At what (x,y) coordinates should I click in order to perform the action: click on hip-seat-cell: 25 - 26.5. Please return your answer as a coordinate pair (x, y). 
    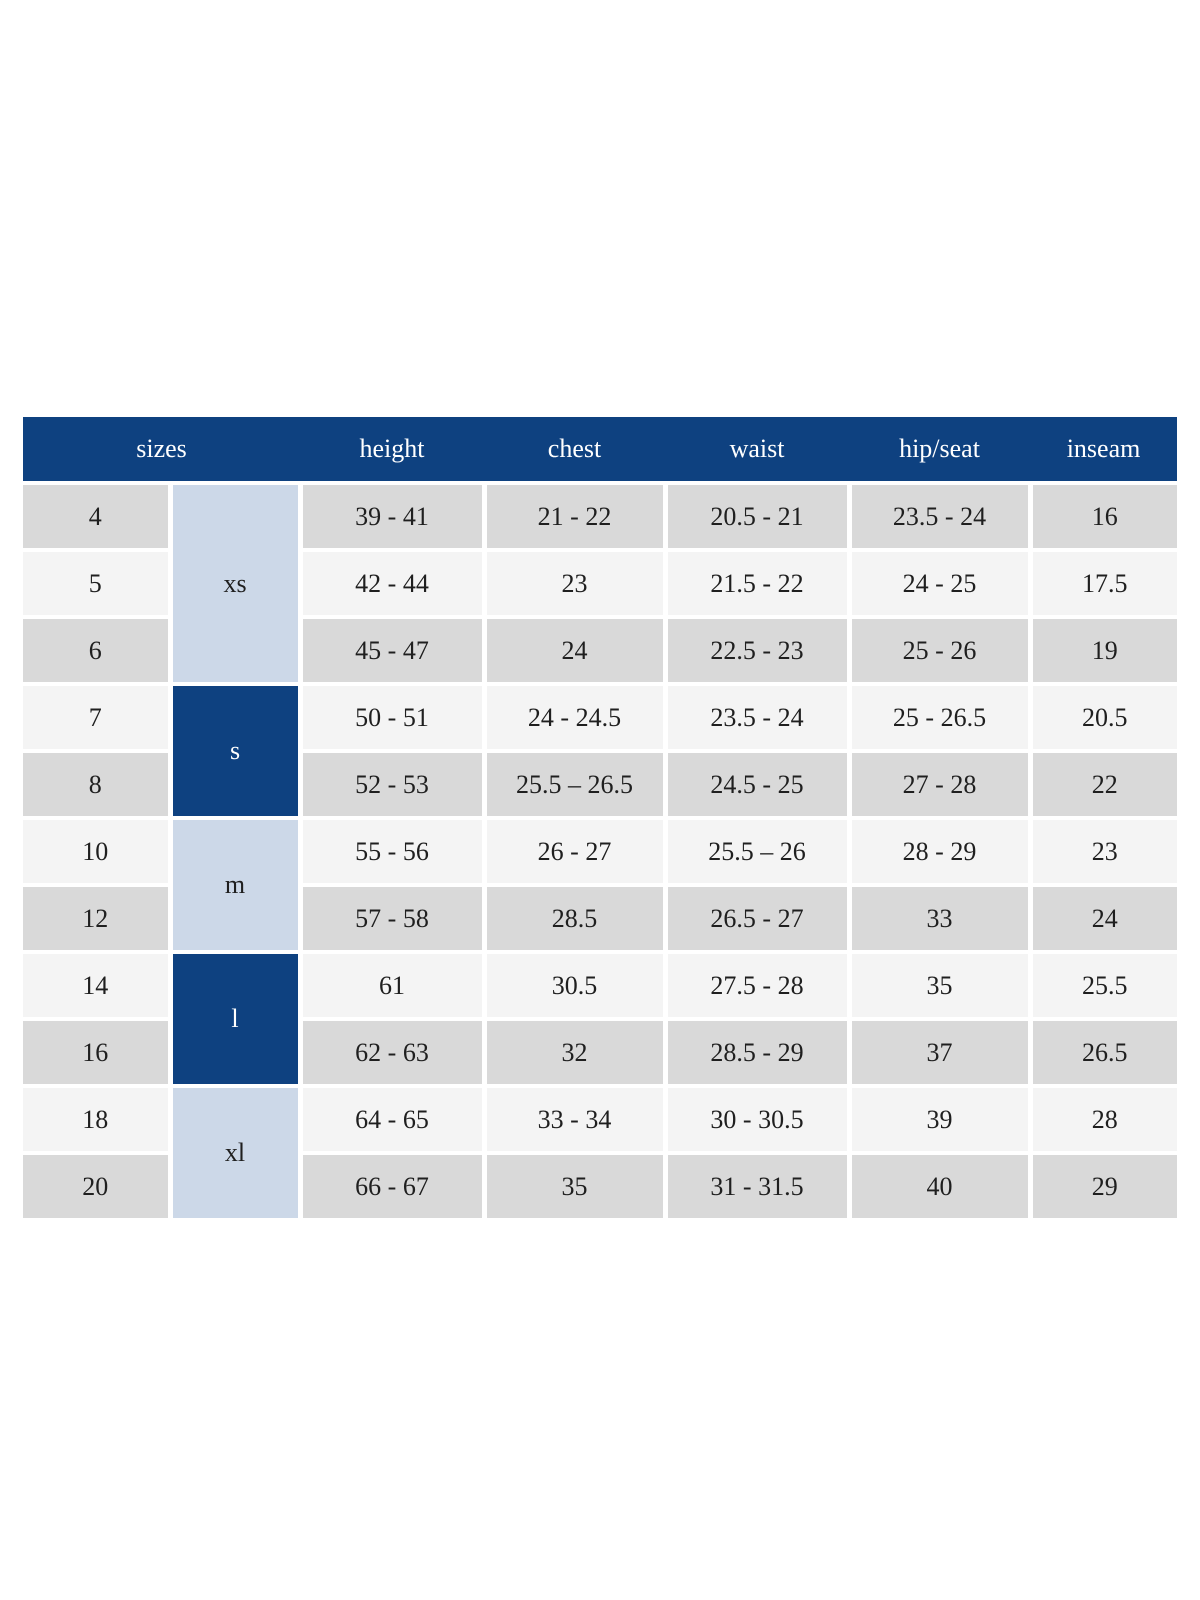
    Looking at the image, I should click on (938, 716).